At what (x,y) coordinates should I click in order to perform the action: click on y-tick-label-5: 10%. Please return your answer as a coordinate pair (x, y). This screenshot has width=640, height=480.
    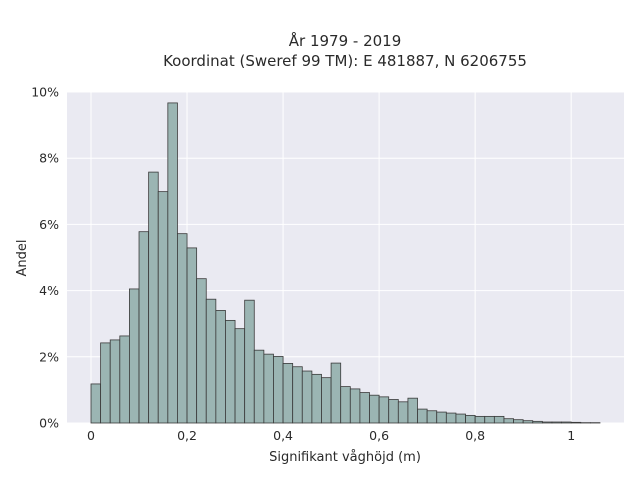
    Looking at the image, I should click on (45, 92).